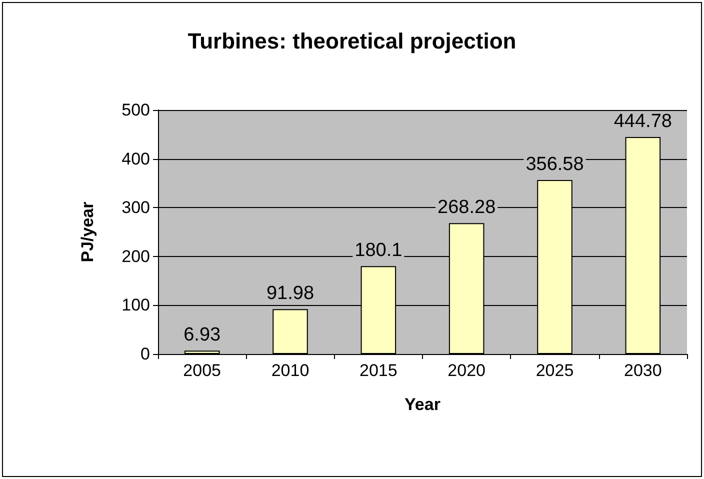 This screenshot has width=704, height=479. I want to click on x-tick-label: 2025, so click(555, 370).